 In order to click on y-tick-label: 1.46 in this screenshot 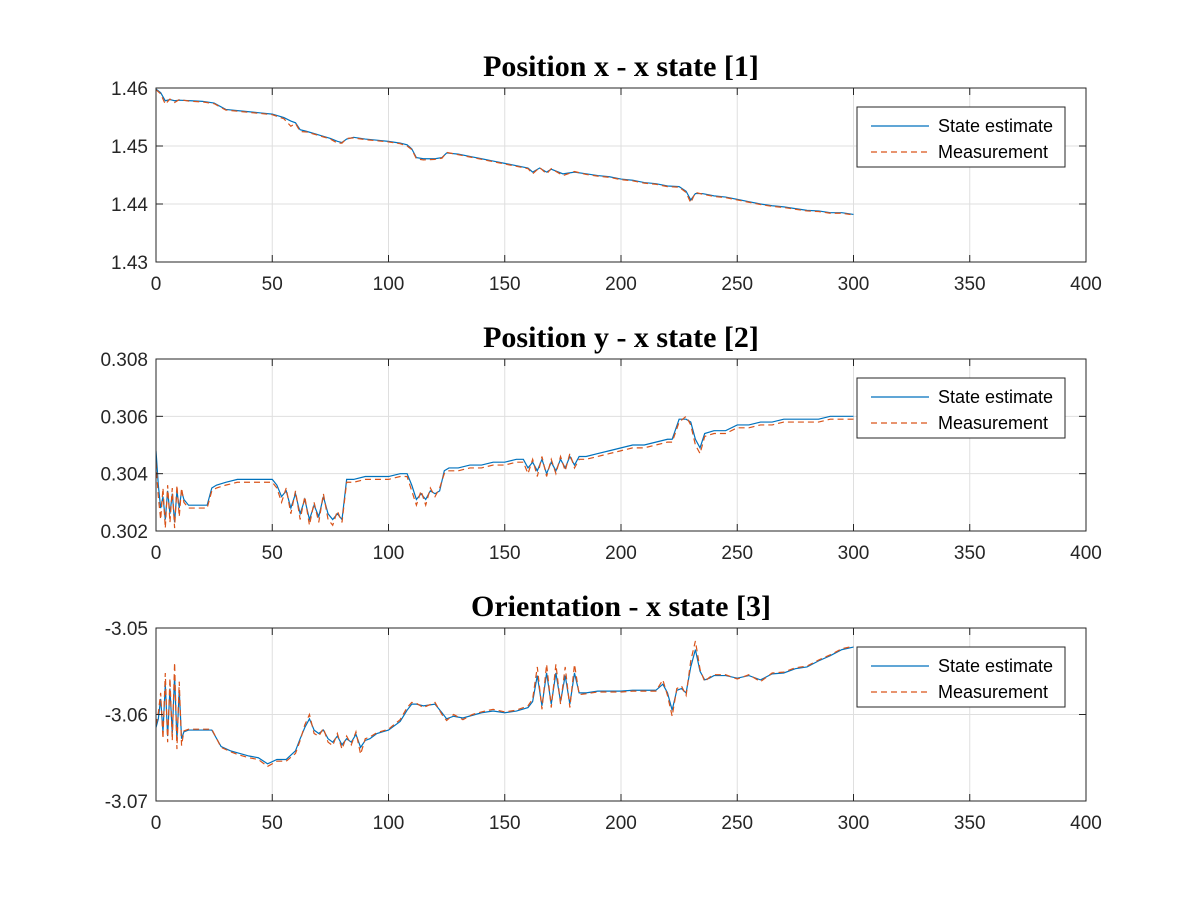, I will do `click(129, 89)`.